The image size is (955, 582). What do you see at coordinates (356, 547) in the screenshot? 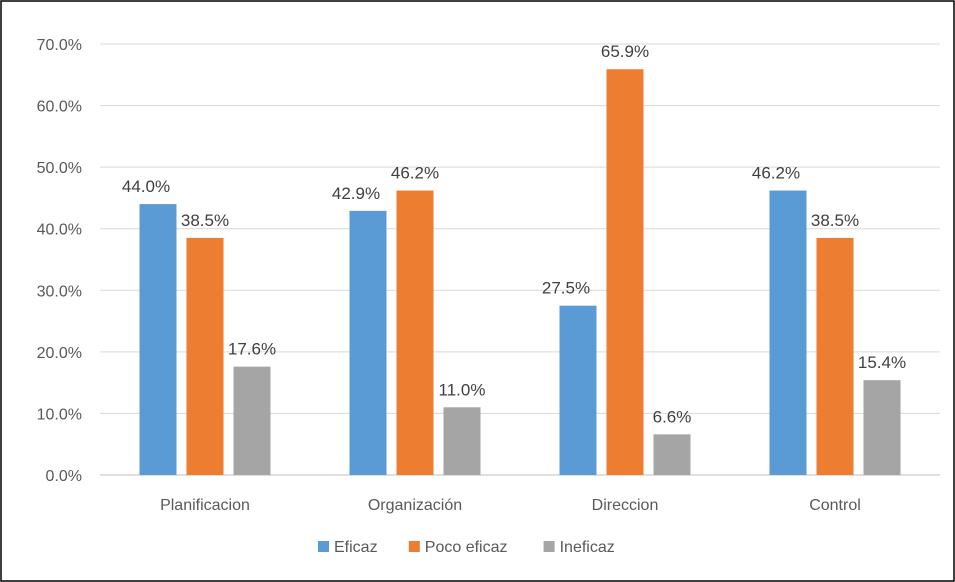
I see `legend-label: Eficaz` at bounding box center [356, 547].